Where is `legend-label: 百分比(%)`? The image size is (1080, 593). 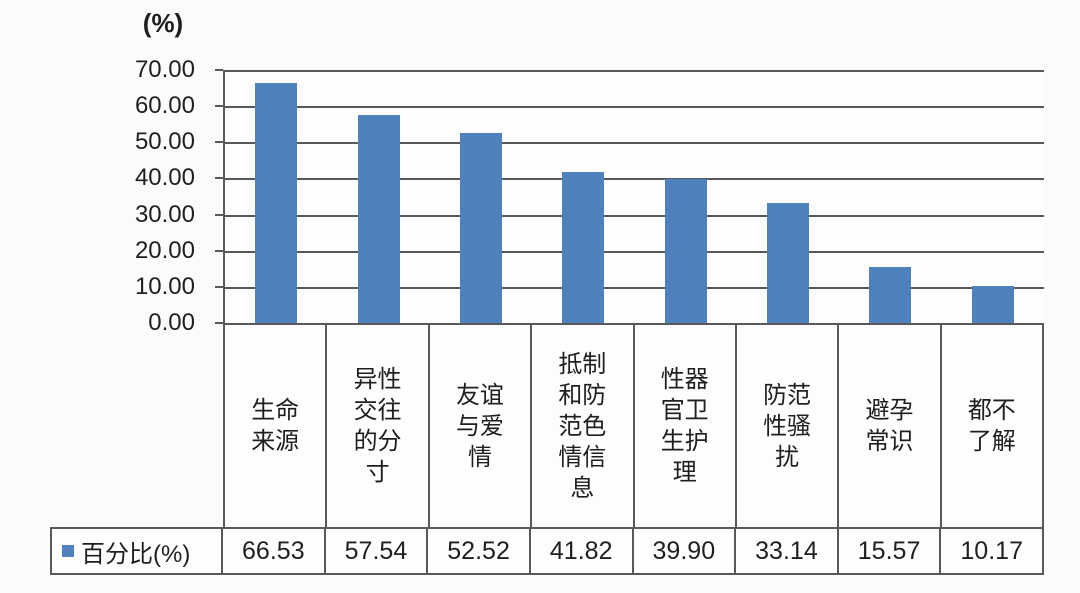
legend-label: 百分比(%) is located at coordinates (136, 554).